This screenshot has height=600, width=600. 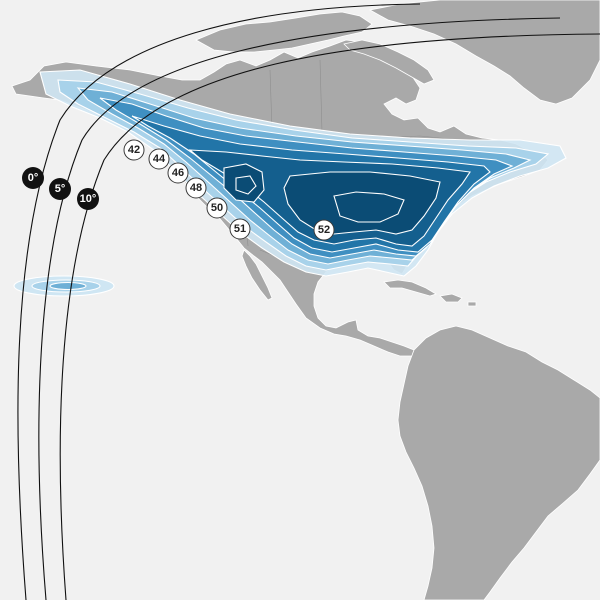 I want to click on coverage-level-labels: 42 44 46 48 50 51 52, so click(x=229, y=190).